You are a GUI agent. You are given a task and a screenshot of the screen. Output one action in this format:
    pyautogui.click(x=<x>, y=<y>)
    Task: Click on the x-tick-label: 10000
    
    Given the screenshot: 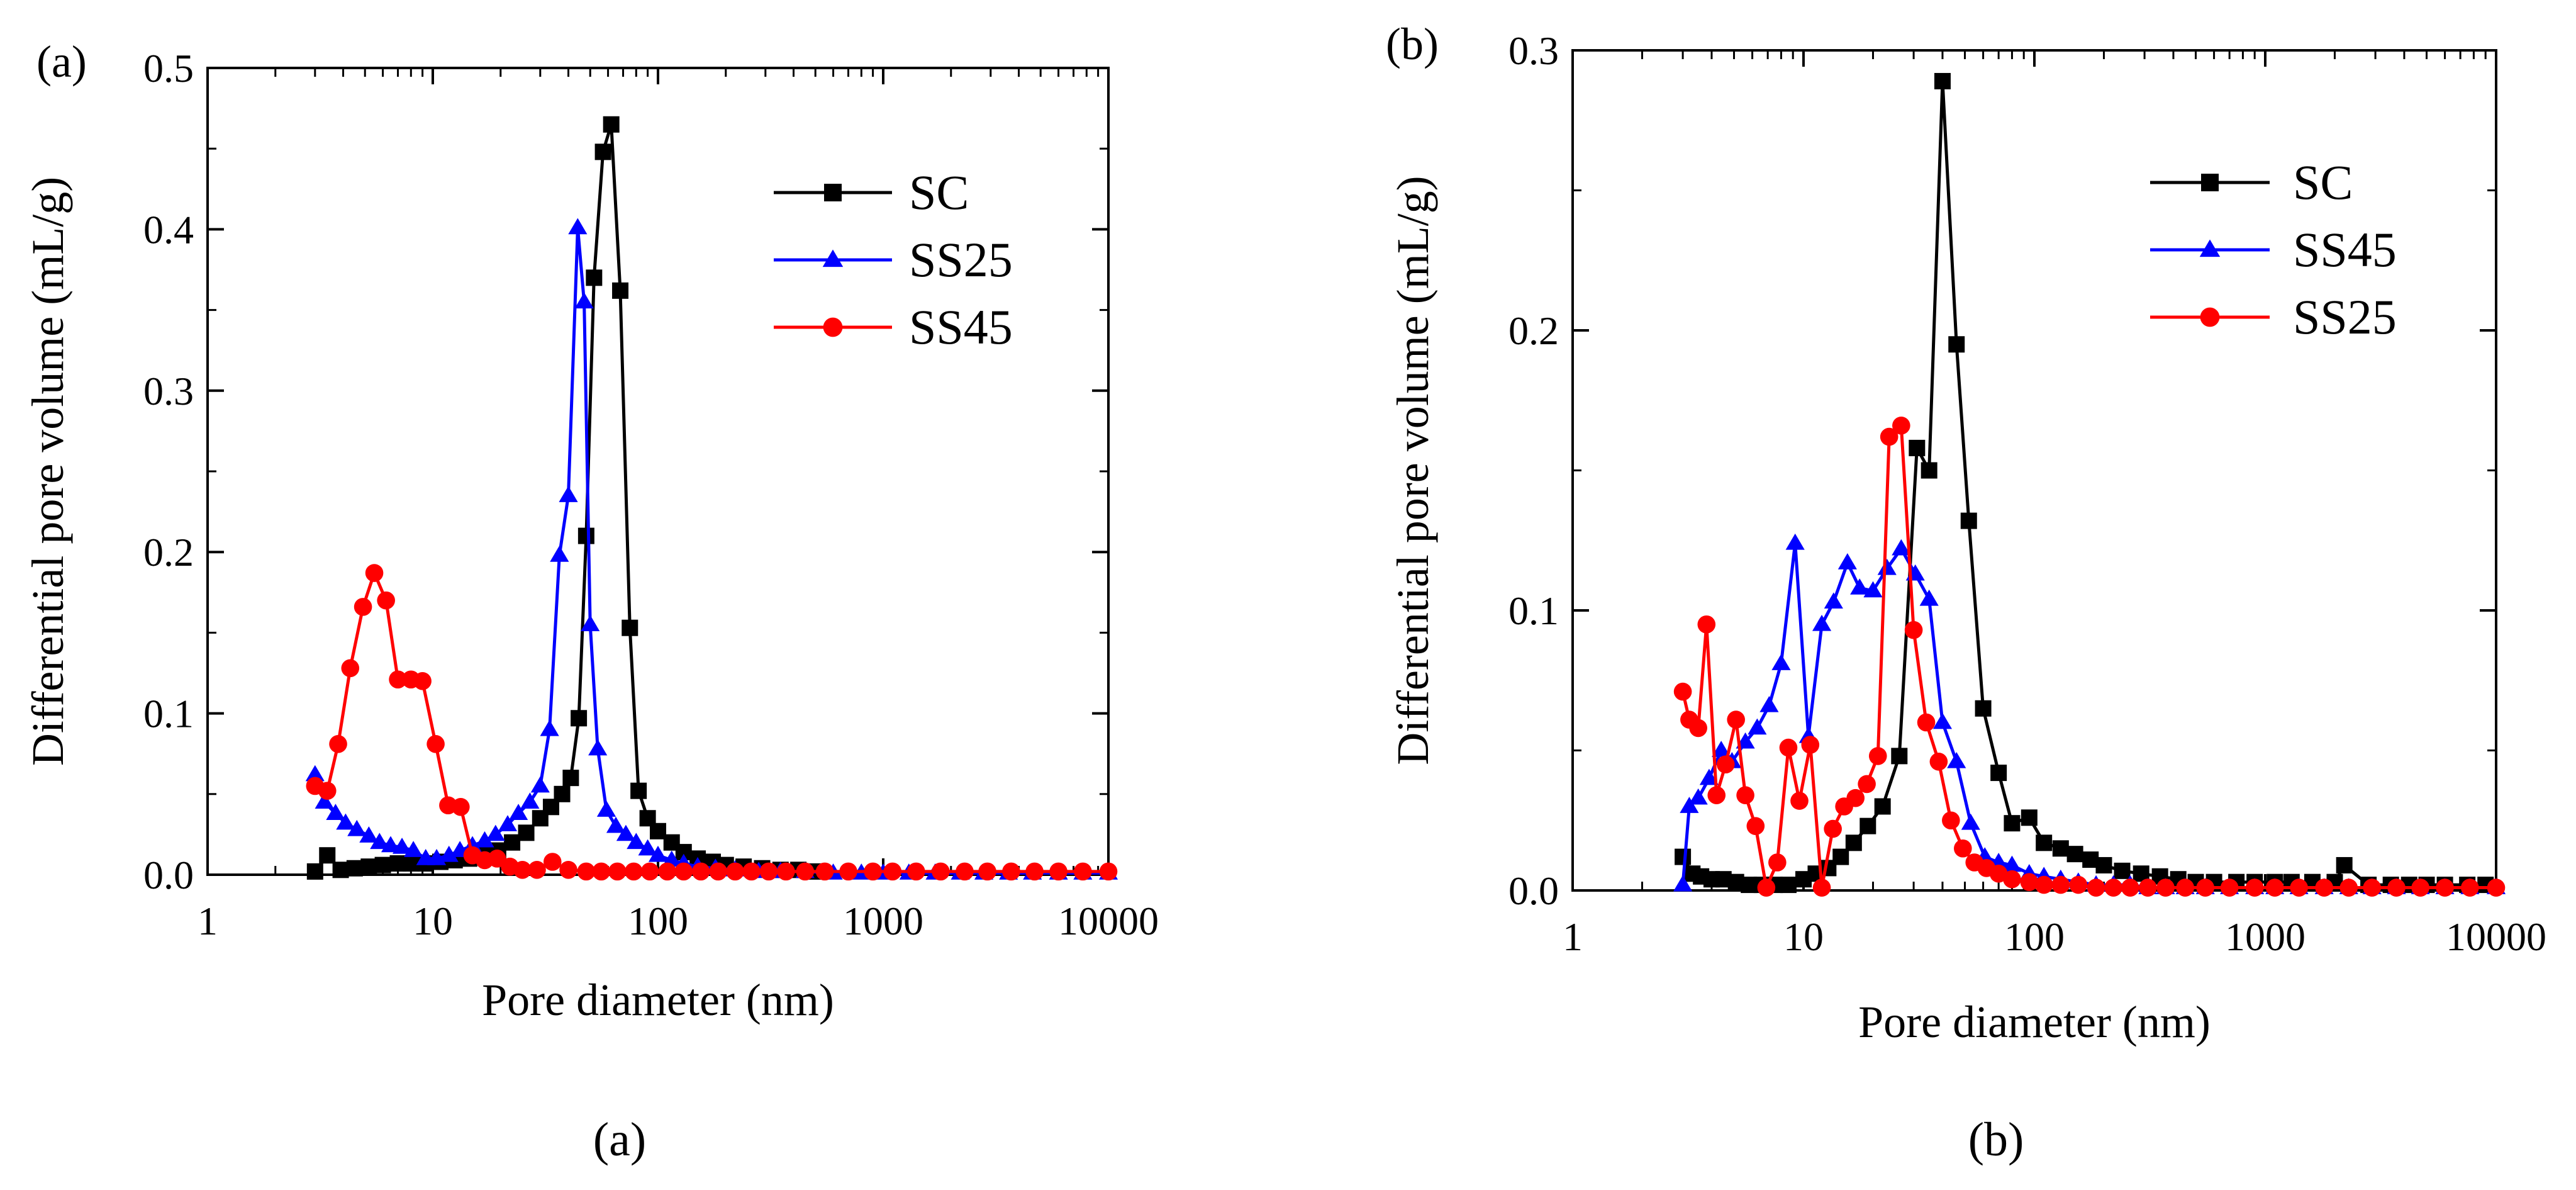 What is the action you would take?
    pyautogui.click(x=2496, y=936)
    